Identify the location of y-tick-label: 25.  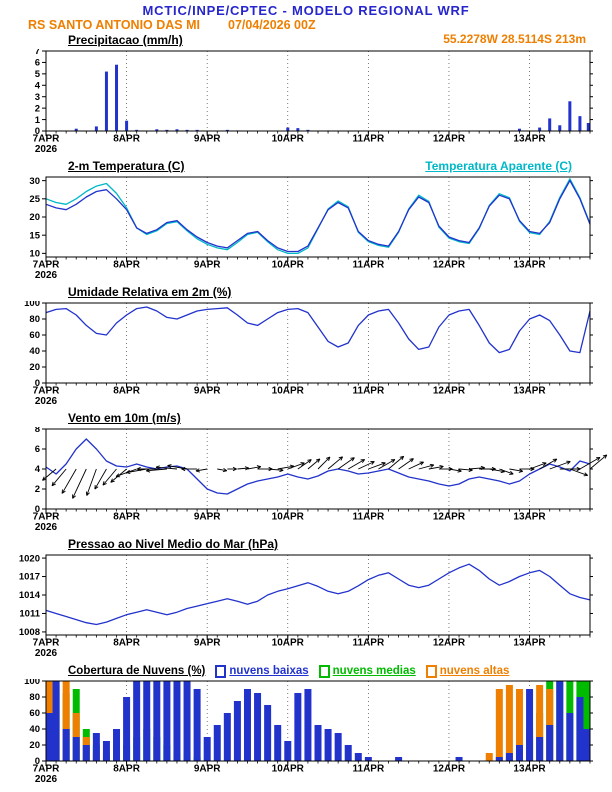
(34, 199).